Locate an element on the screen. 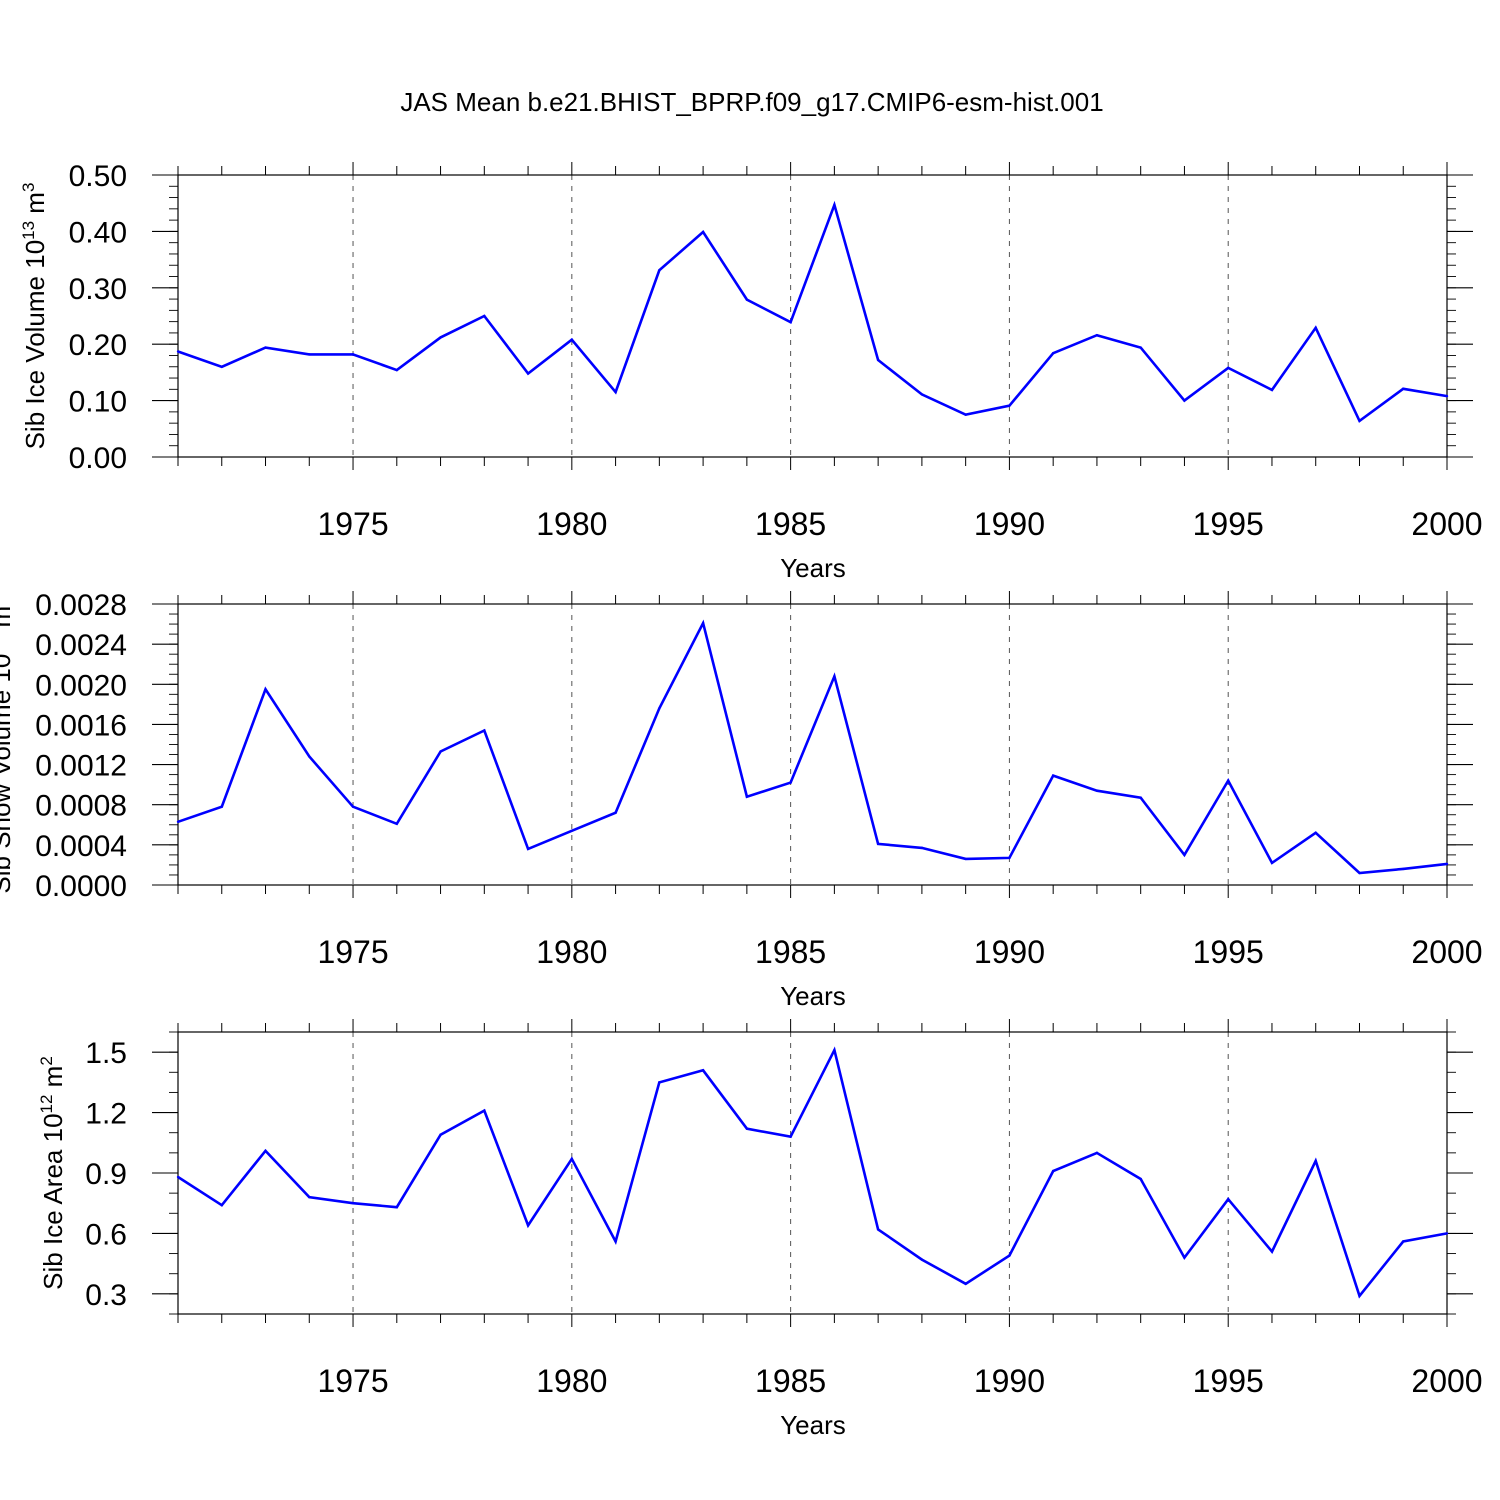 The width and height of the screenshot is (1500, 1500). y-tick-label: 0.0000 is located at coordinates (81, 886).